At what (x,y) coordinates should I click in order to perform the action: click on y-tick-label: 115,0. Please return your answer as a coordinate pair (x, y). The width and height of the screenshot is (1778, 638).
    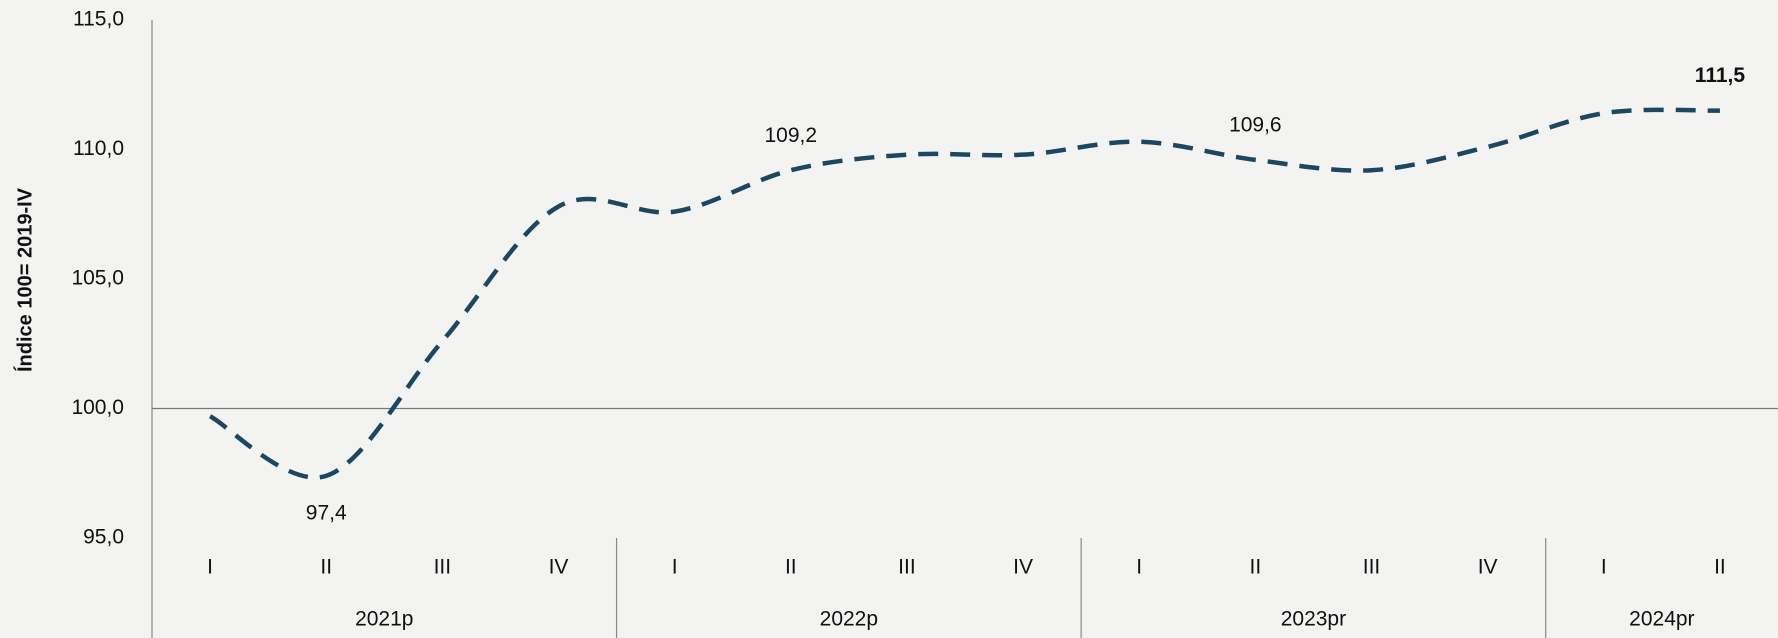
    Looking at the image, I should click on (98, 19).